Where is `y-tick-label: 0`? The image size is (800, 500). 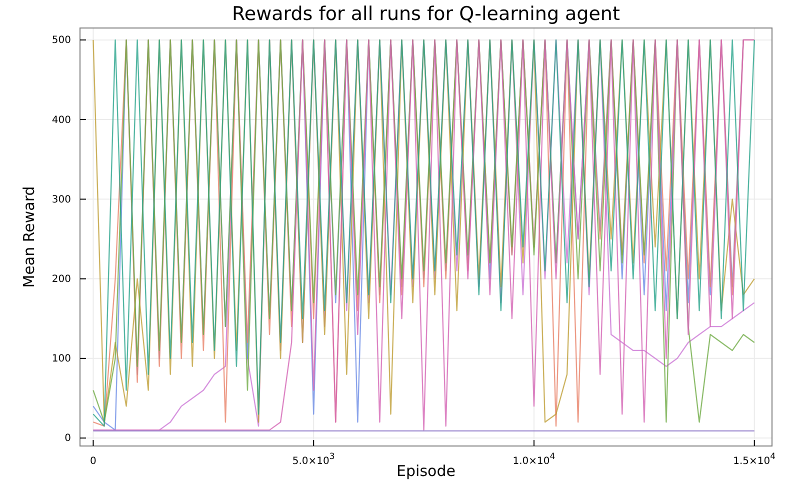
y-tick-label: 0 is located at coordinates (67, 438).